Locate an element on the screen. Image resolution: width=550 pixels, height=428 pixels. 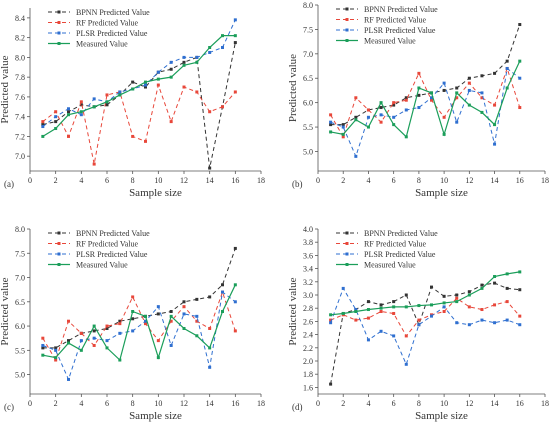
x-tick-label: 18 is located at coordinates (261, 403).